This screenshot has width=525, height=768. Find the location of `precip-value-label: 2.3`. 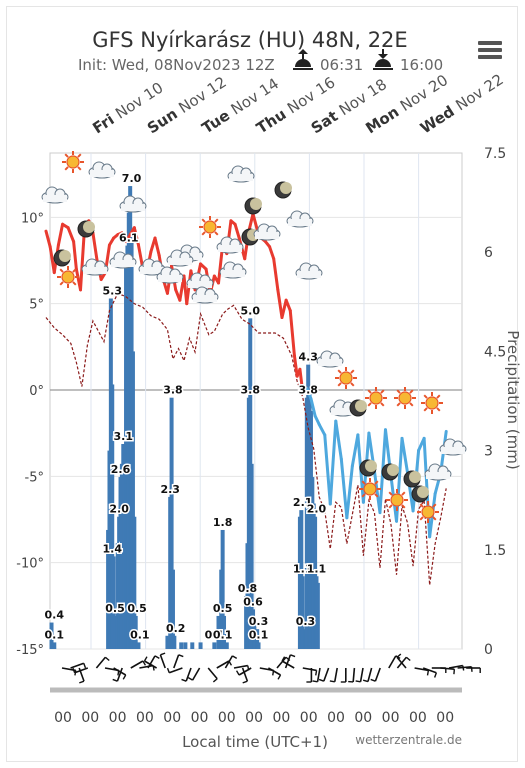

precip-value-label: 2.3 is located at coordinates (170, 489).